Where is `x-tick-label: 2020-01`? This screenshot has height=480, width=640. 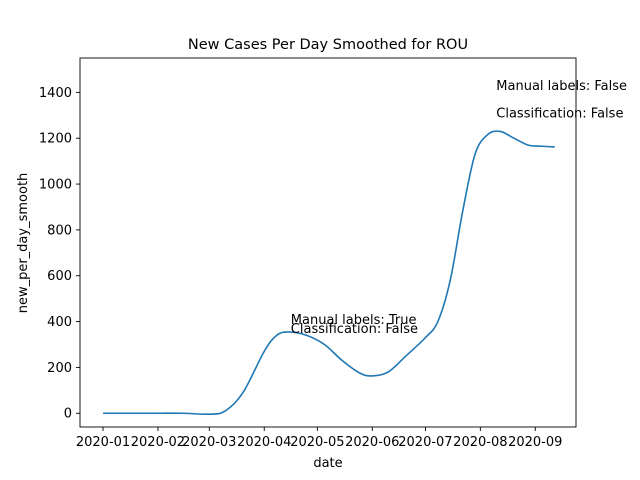
x-tick-label: 2020-01 is located at coordinates (103, 442).